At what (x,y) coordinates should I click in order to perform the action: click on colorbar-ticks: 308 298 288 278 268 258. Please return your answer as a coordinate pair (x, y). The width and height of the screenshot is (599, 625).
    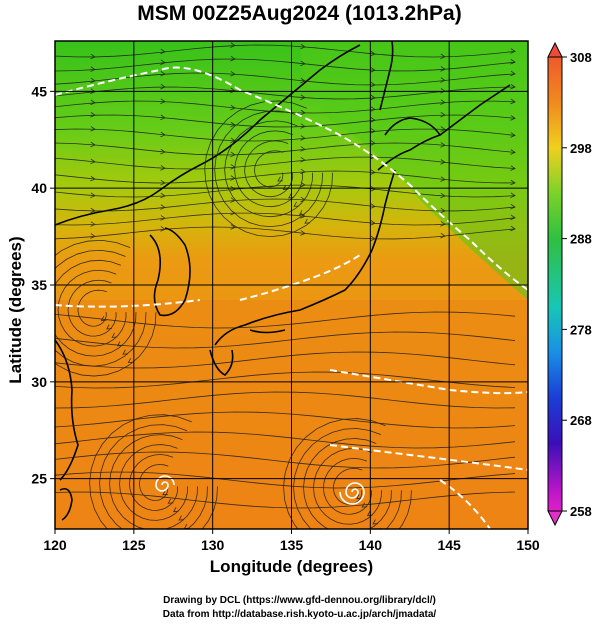
    Looking at the image, I should click on (577, 284).